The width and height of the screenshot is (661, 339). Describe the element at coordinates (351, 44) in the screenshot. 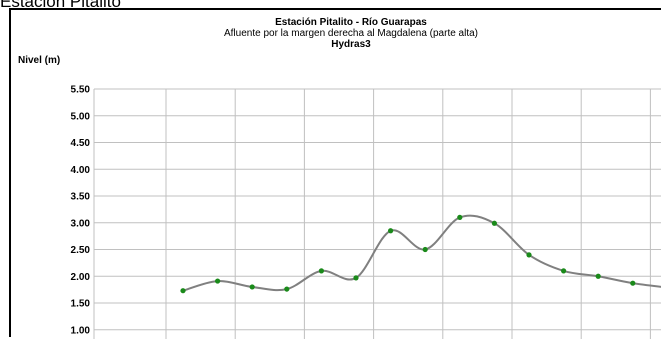

I see `chart-subtitle-2: Hydras3` at that location.